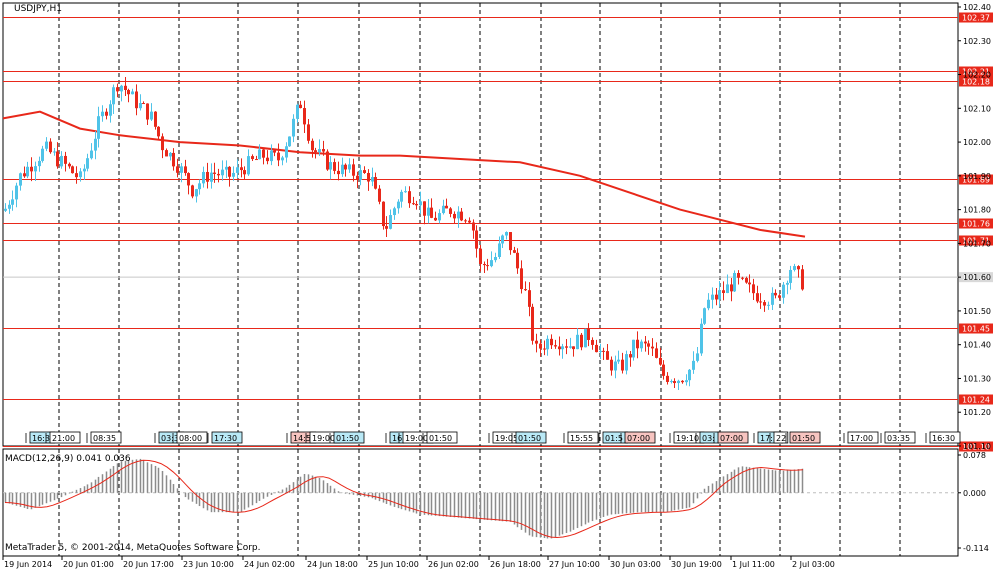  I want to click on event-tag-label: 01:50, so click(803, 438).